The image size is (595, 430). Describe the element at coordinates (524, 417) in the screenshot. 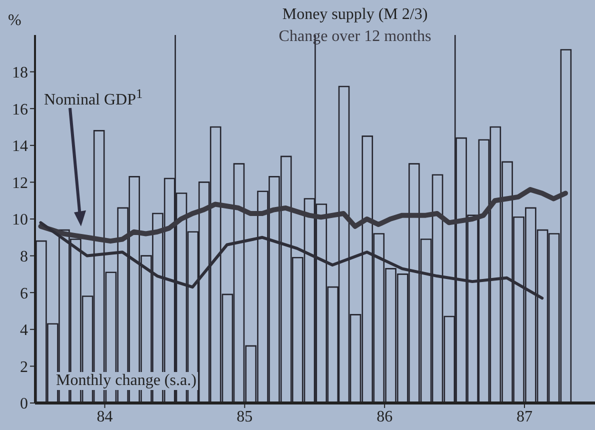

I see `x-tick-label: 87` at that location.